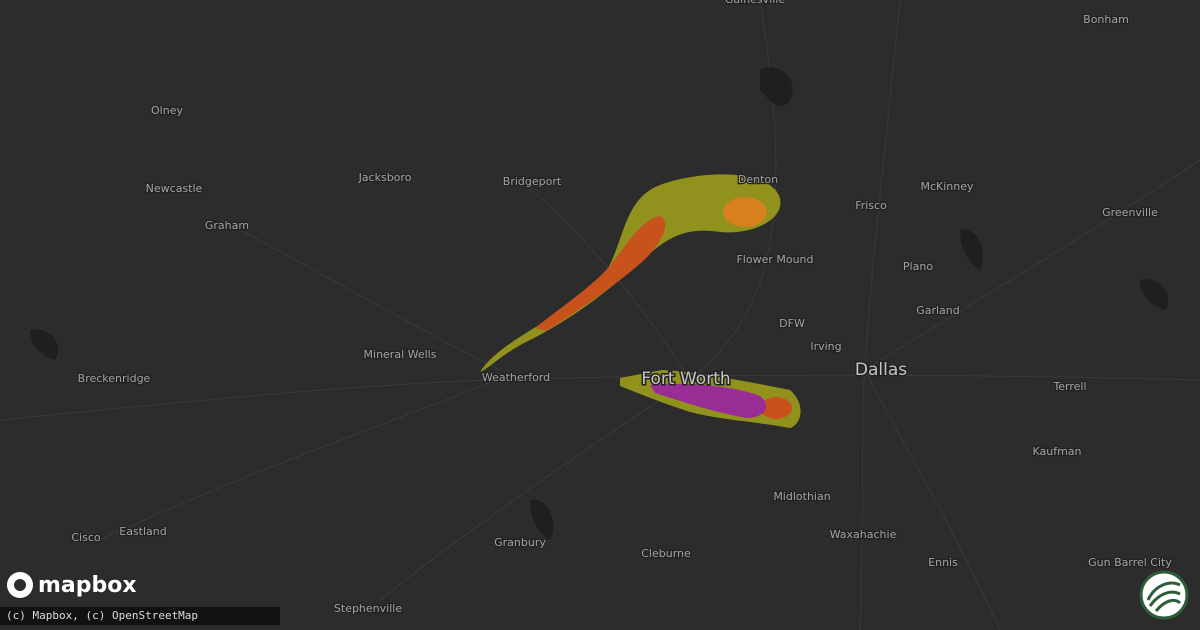 This screenshot has height=630, width=1200. Describe the element at coordinates (1106, 19) in the screenshot. I see `place-label: Bonham` at that location.